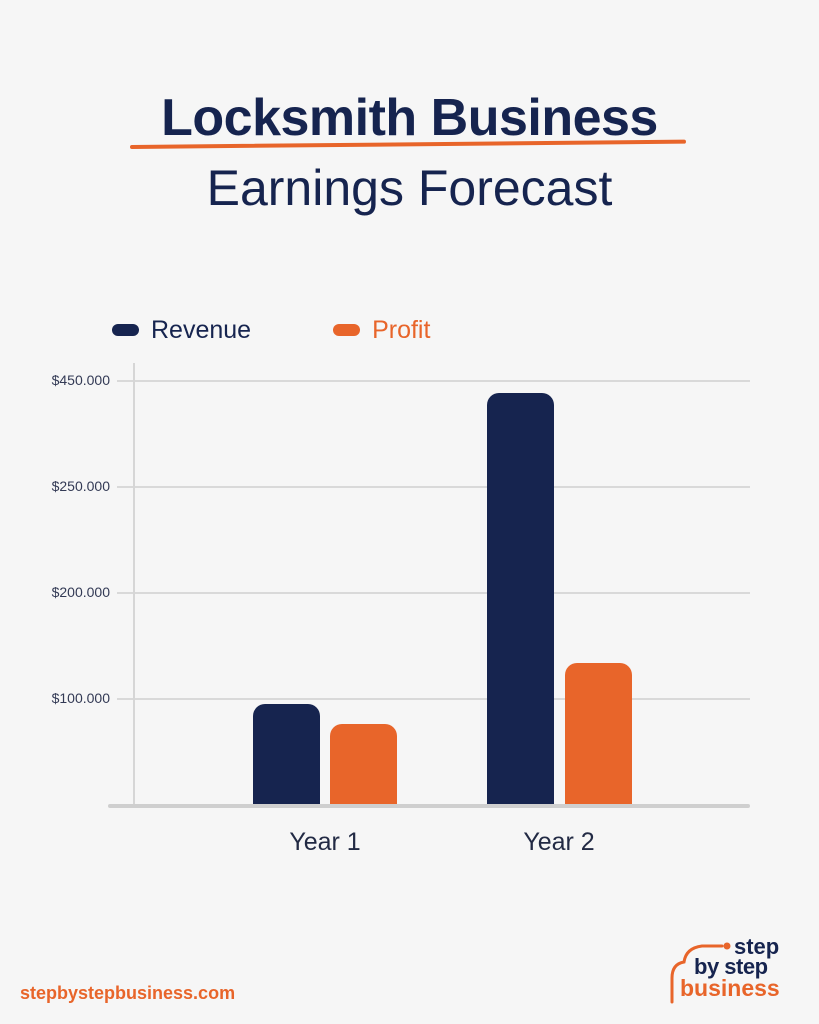 The width and height of the screenshot is (819, 1024). I want to click on brand-logo: step by step business, so click(731, 971).